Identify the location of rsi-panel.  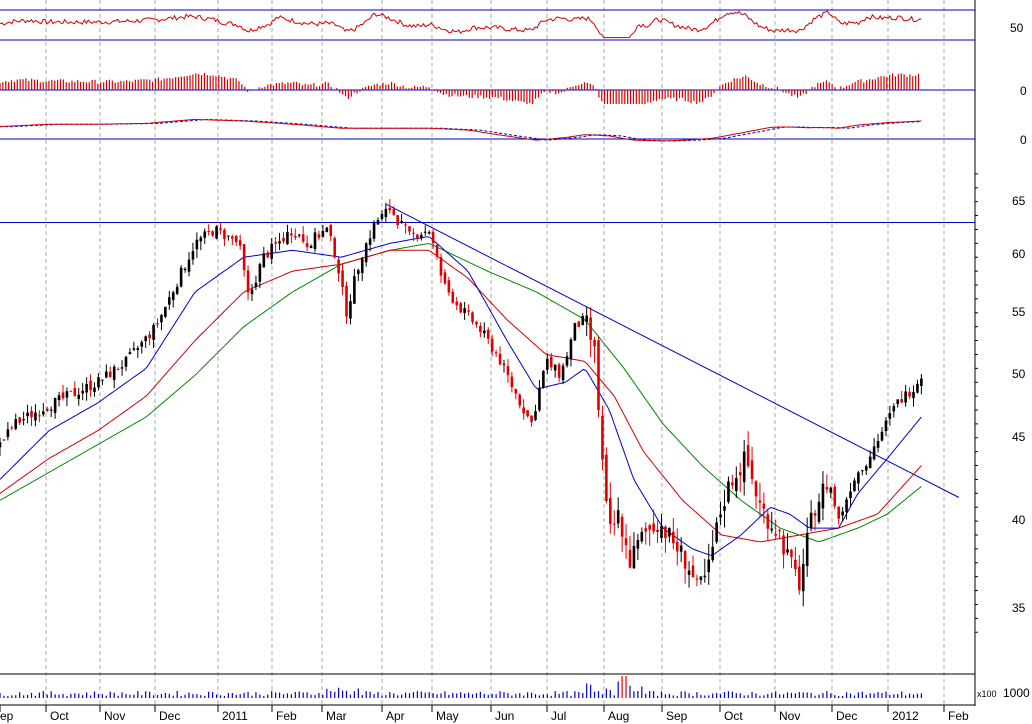
(487, 25).